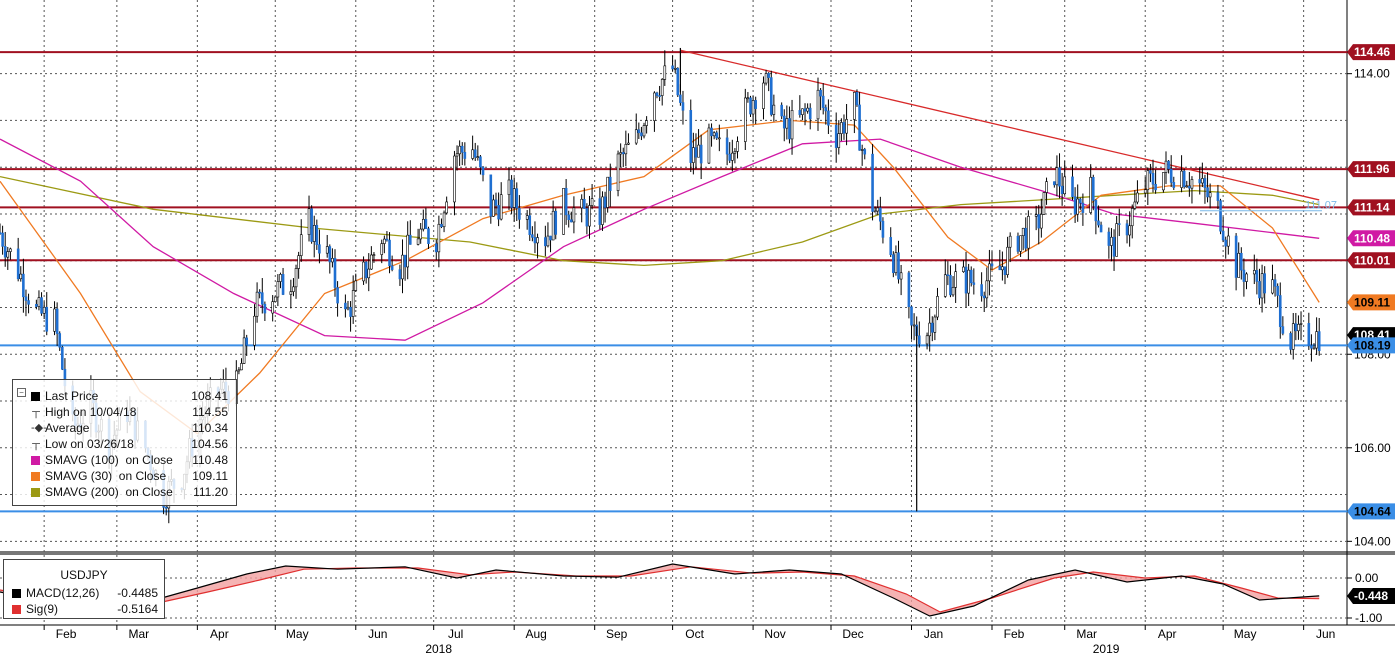 The width and height of the screenshot is (1395, 659). Describe the element at coordinates (1371, 52) in the screenshot. I see `price-tag-114.46: 114.46` at that location.